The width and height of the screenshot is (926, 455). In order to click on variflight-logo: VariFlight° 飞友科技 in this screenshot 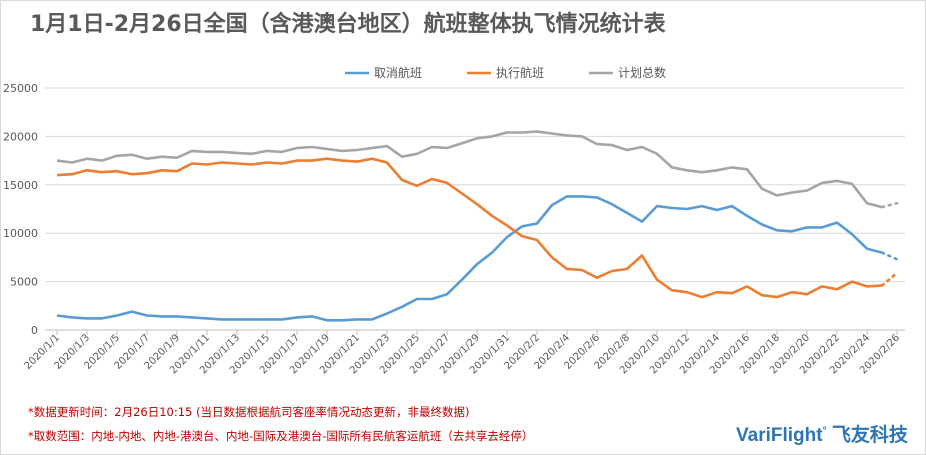, I will do `click(822, 435)`.